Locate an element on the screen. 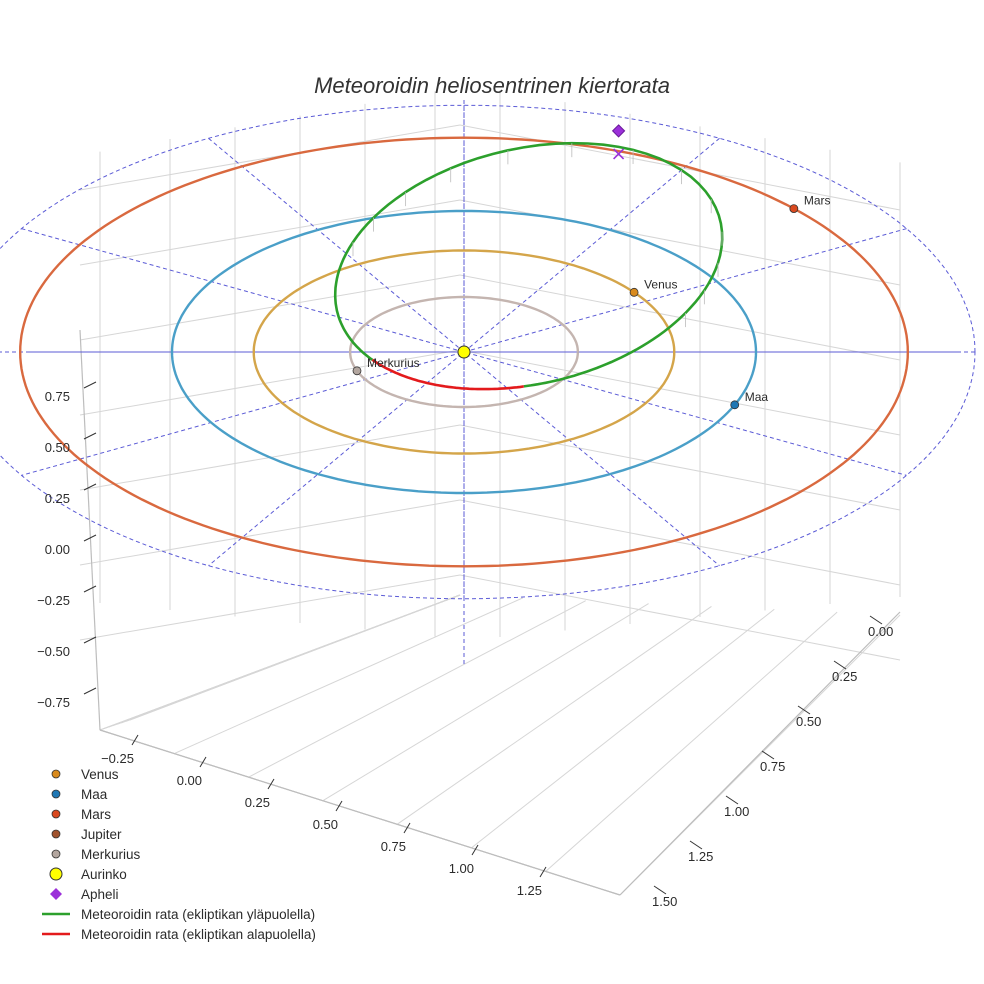 The image size is (984, 984). sun-marker is located at coordinates (464, 352).